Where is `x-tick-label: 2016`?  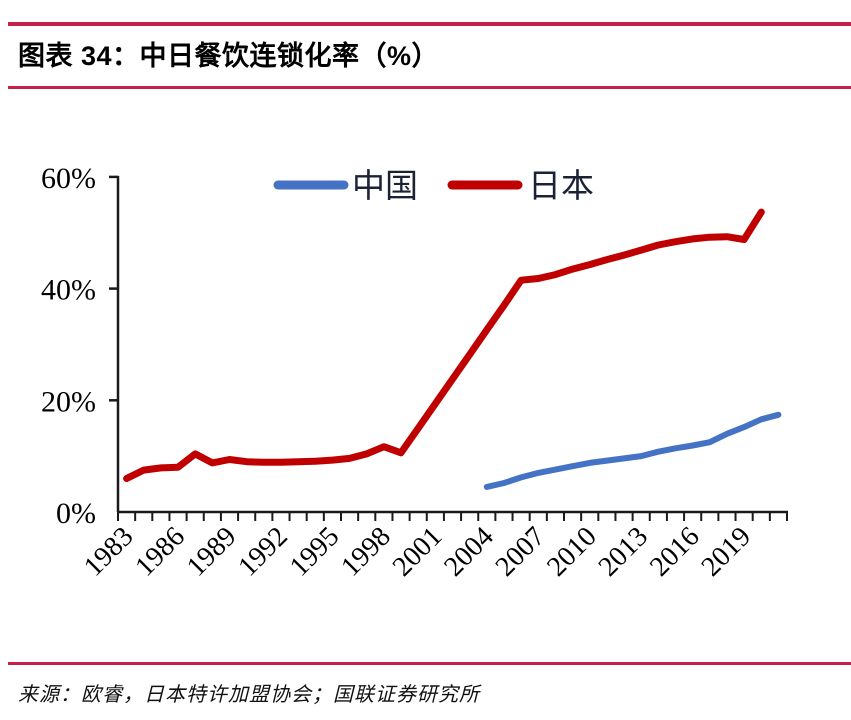 x-tick-label: 2016 is located at coordinates (675, 552).